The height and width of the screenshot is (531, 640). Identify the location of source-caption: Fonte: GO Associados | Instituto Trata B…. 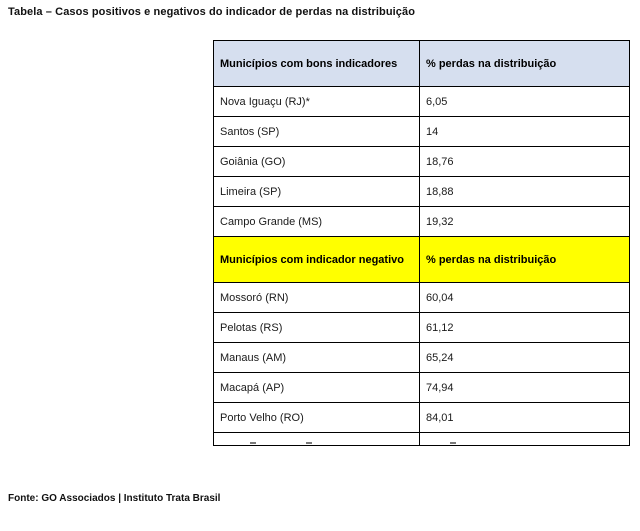
(114, 498).